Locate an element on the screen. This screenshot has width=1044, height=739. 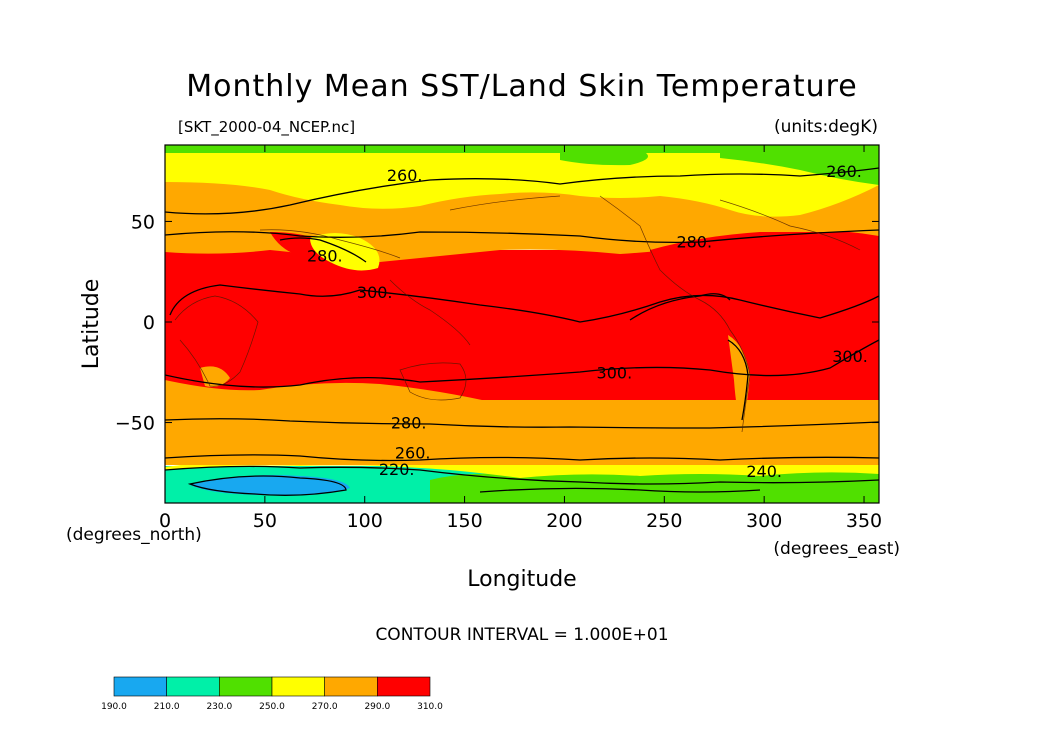
x-tick-label: 200 is located at coordinates (564, 521).